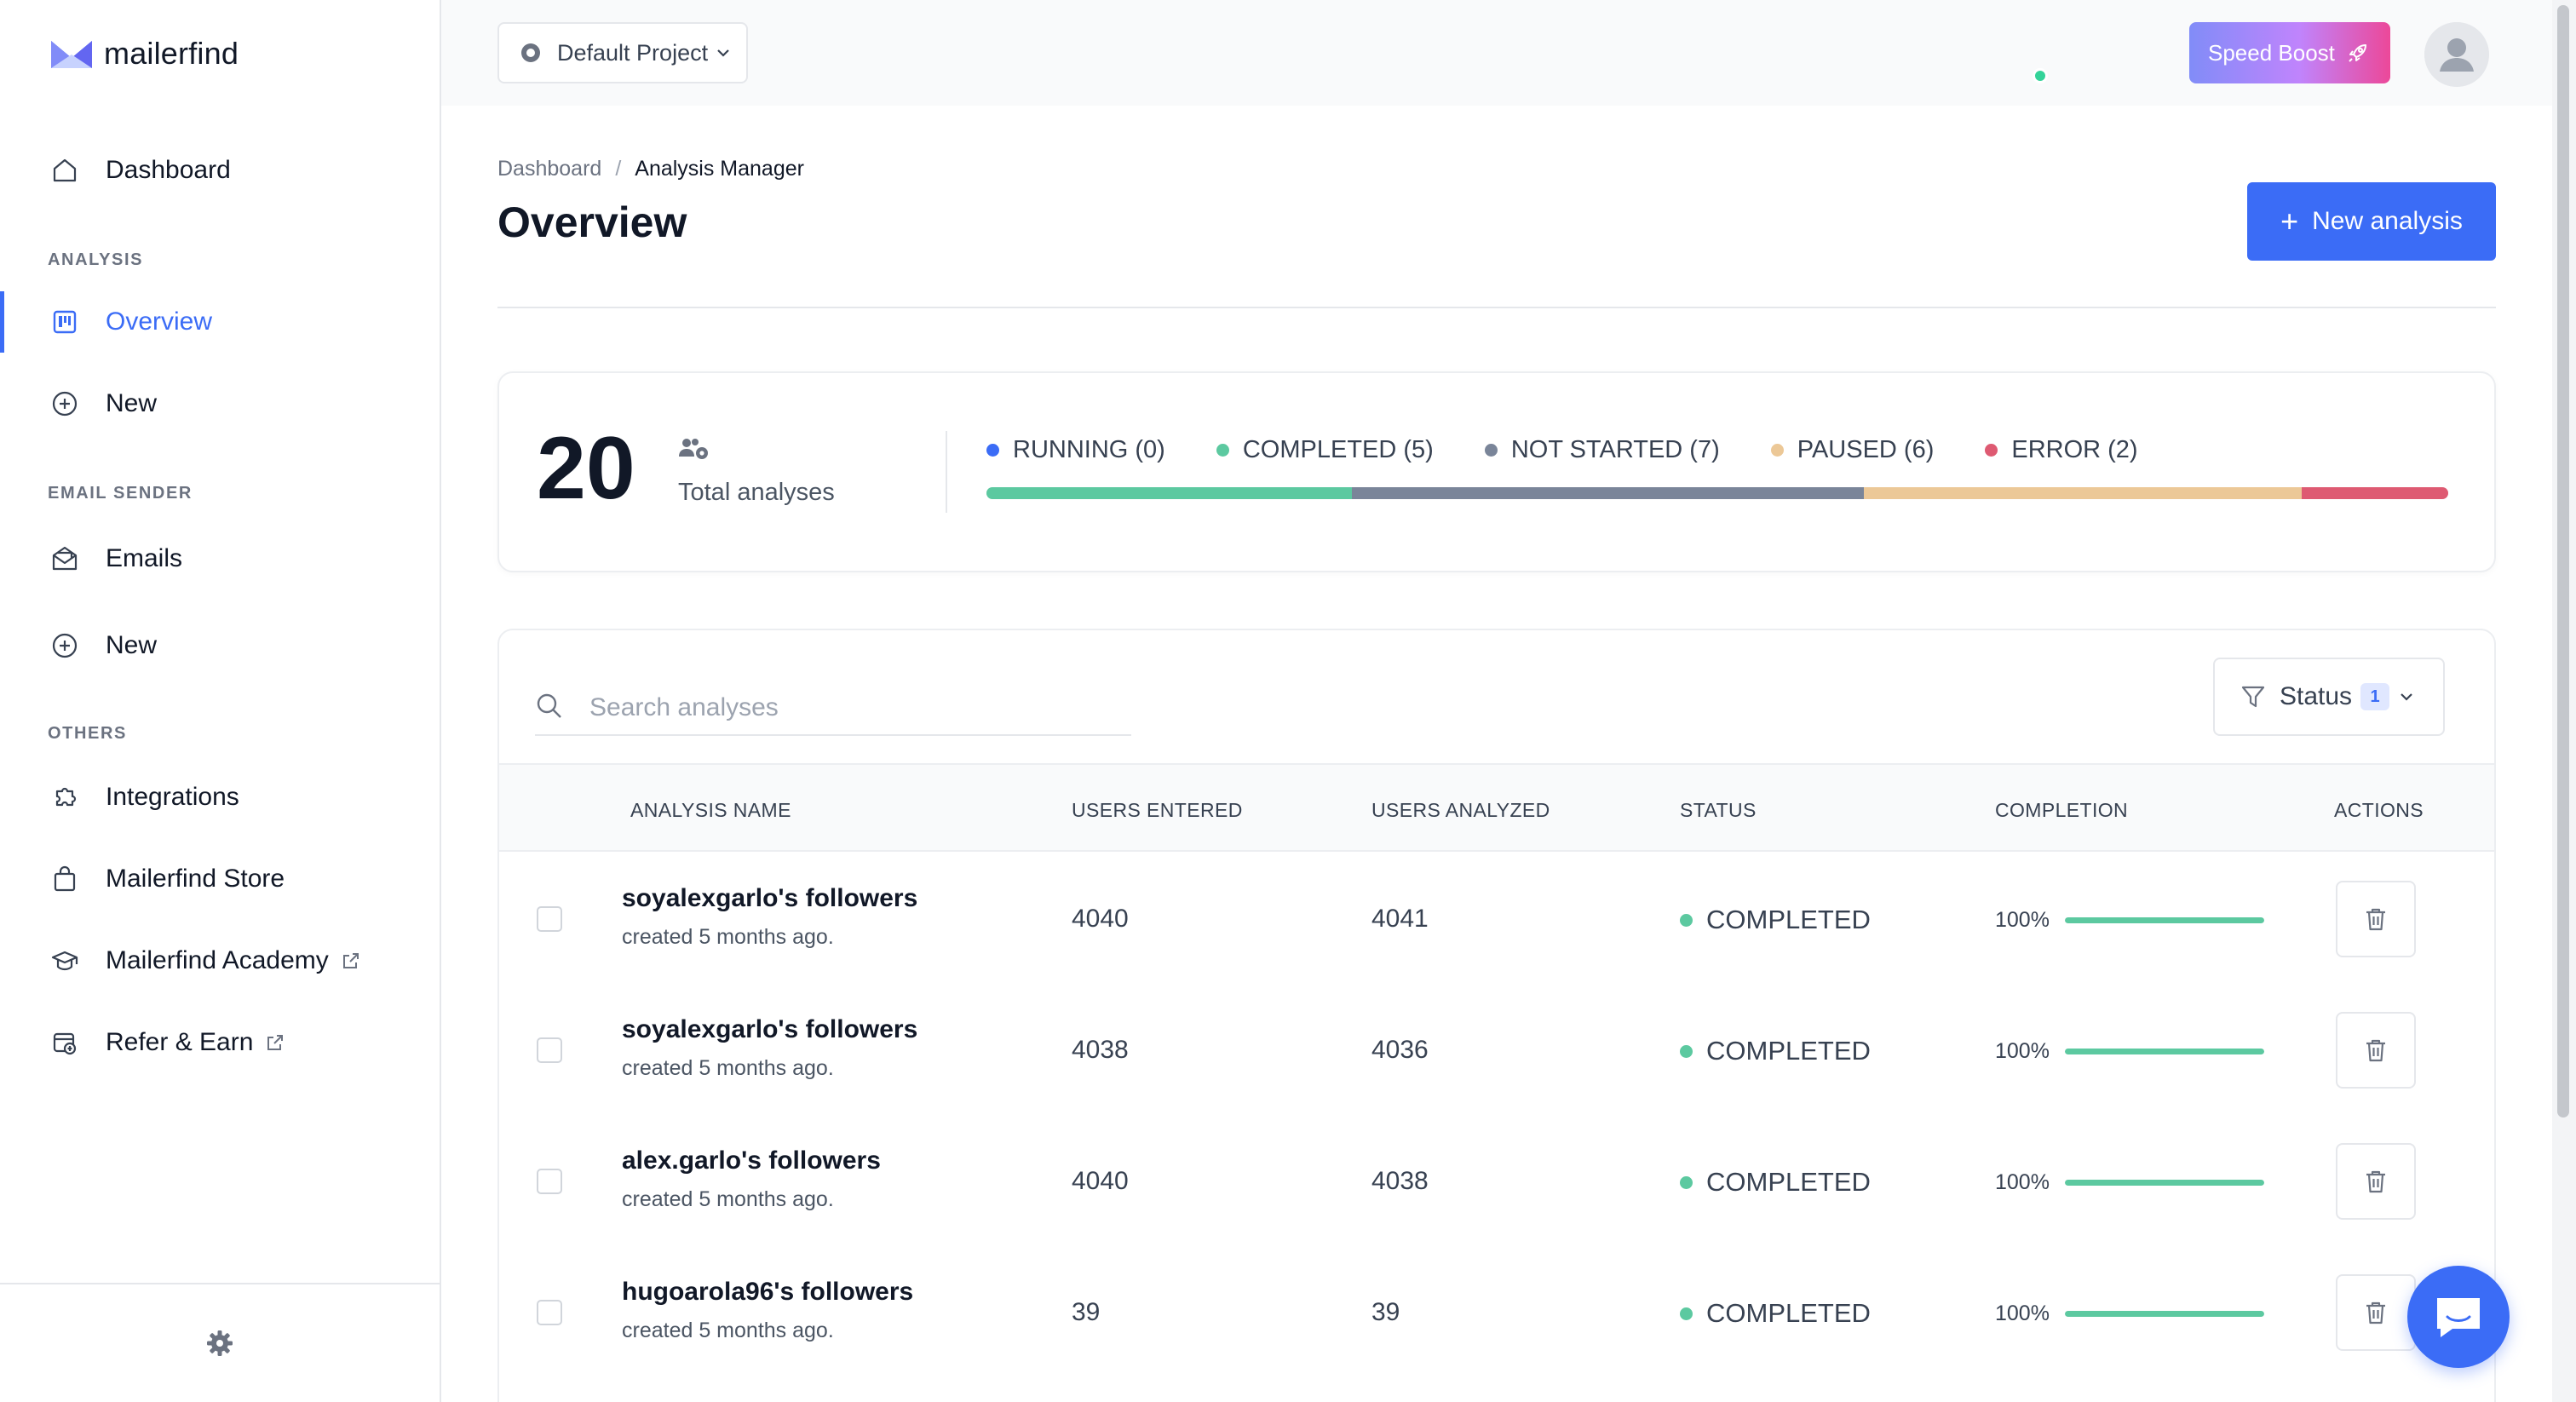 Image resolution: width=2576 pixels, height=1402 pixels. Describe the element at coordinates (1496, 307) in the screenshot. I see `header-divider` at that location.